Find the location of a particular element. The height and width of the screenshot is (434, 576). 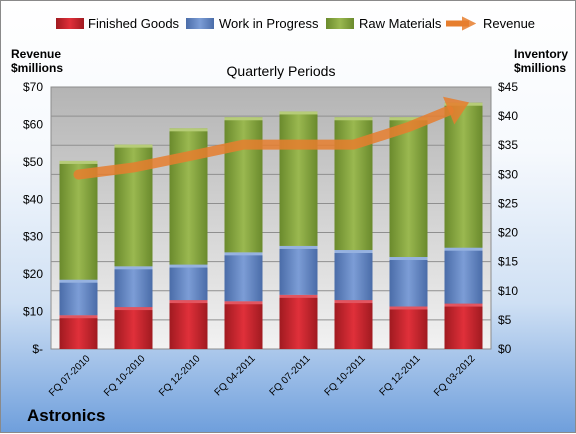

left-axis-header-line1: Revenue is located at coordinates (36, 54).